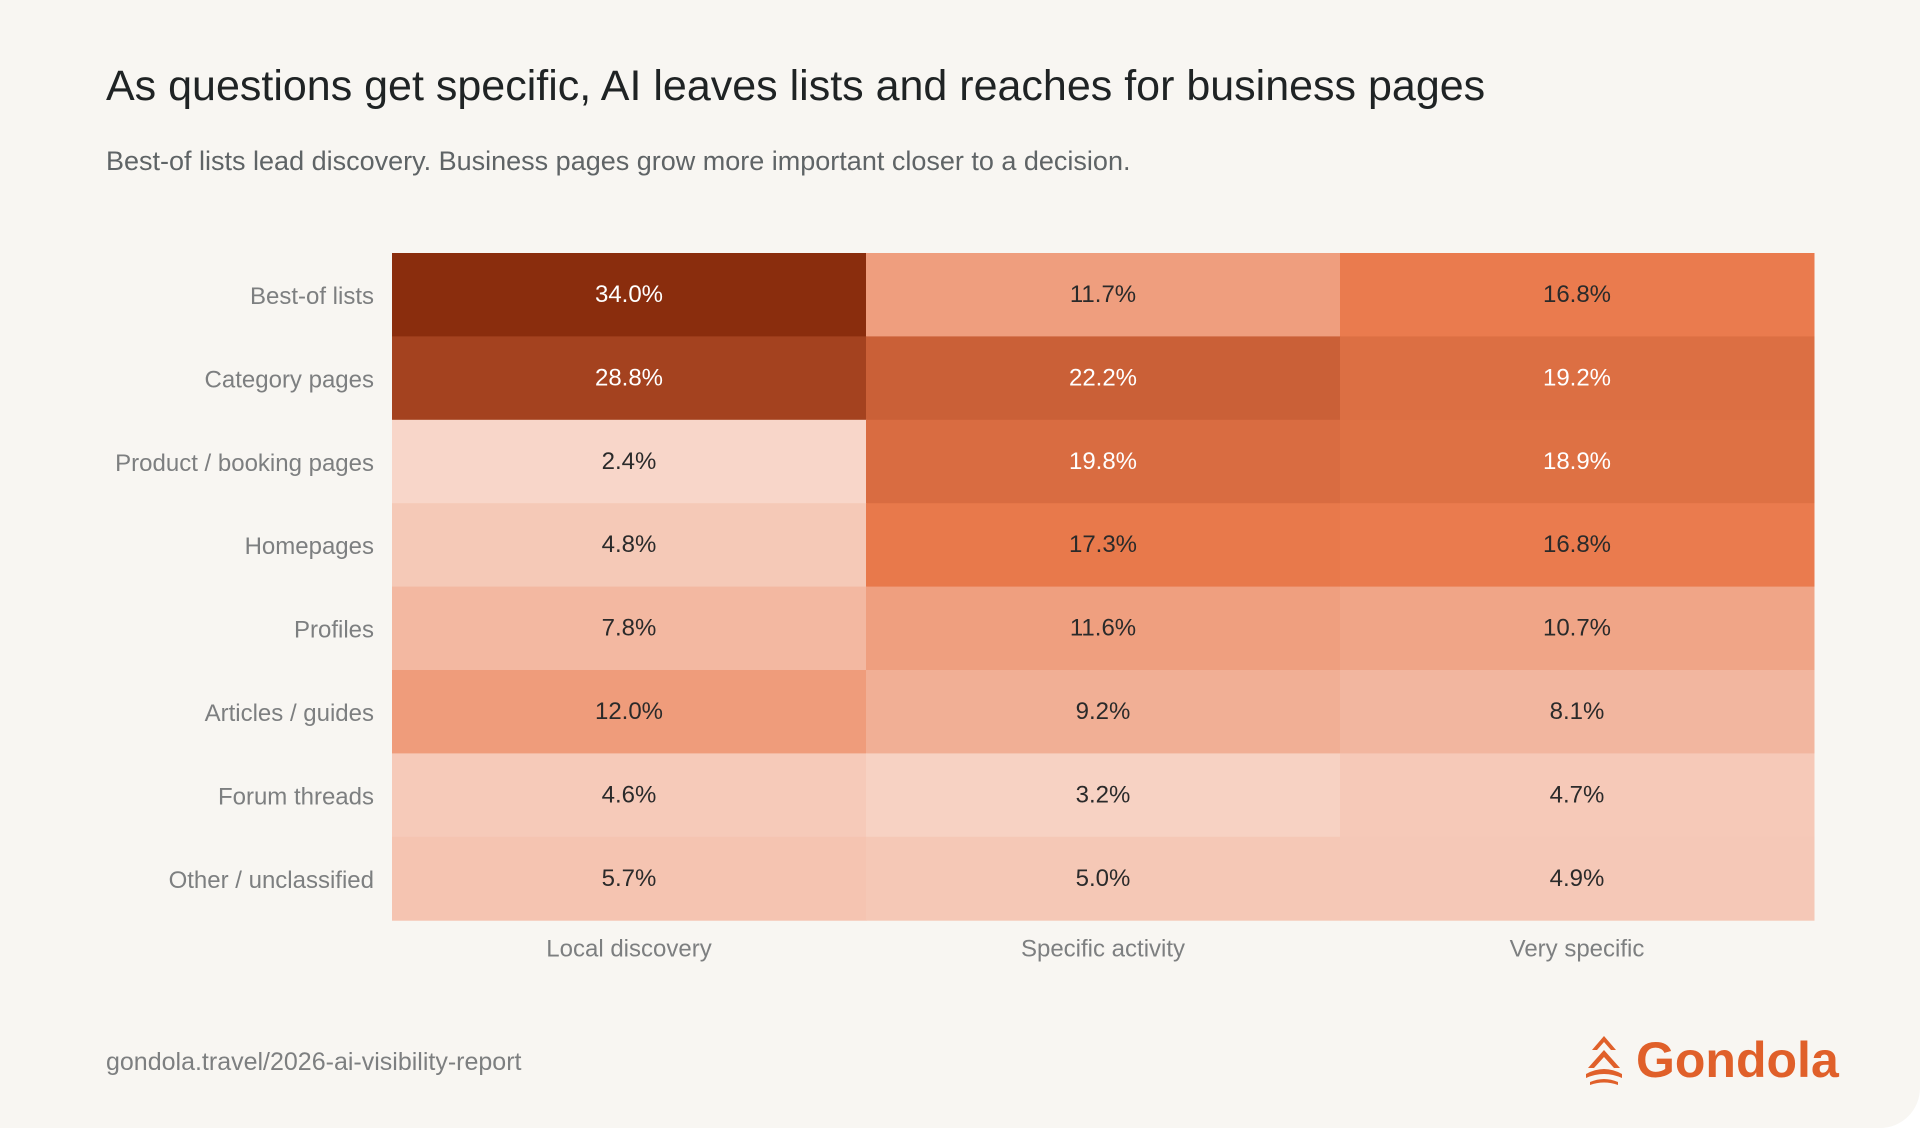 This screenshot has width=1920, height=1128. I want to click on cell-value-label: 2.4%, so click(629, 461).